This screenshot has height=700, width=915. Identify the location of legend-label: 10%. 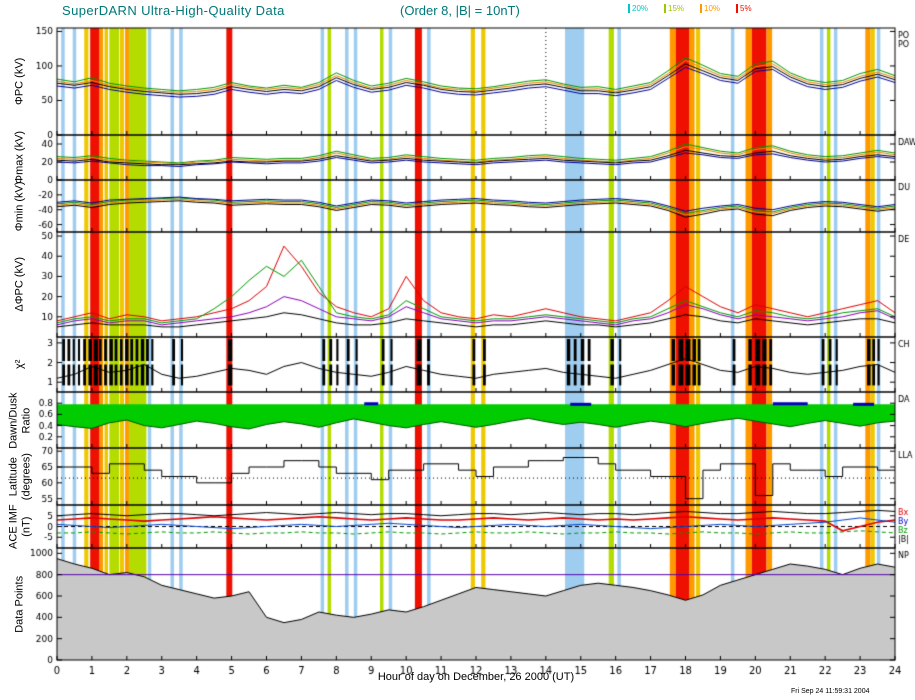
(712, 8).